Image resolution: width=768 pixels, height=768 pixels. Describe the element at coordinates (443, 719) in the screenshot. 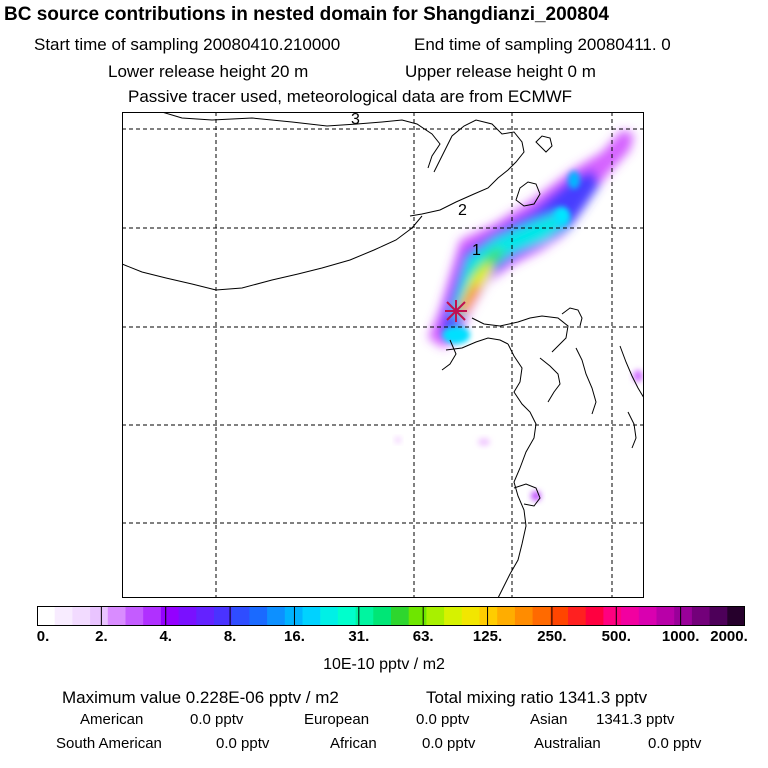

I see `region-value-european: 0.0 pptv` at that location.